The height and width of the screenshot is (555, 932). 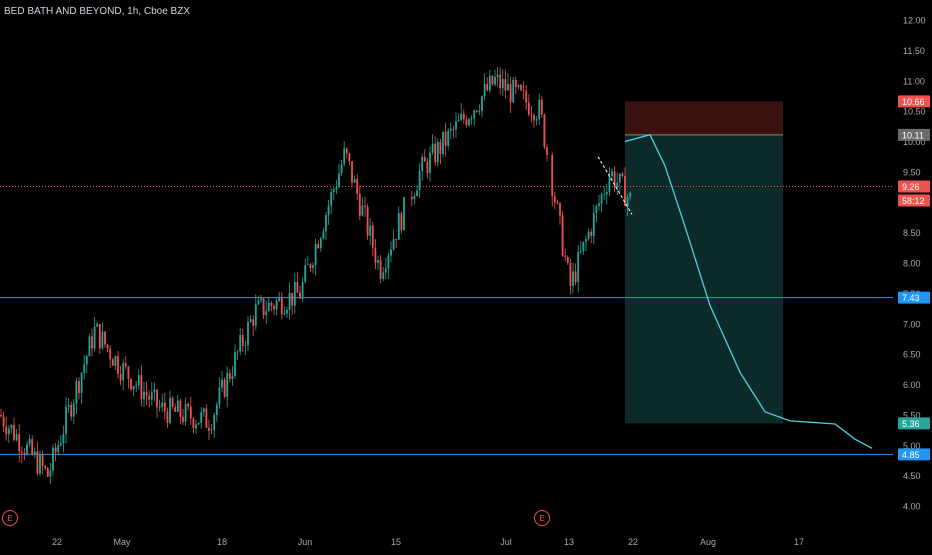 What do you see at coordinates (912, 507) in the screenshot?
I see `y-tick-label: 4.00` at bounding box center [912, 507].